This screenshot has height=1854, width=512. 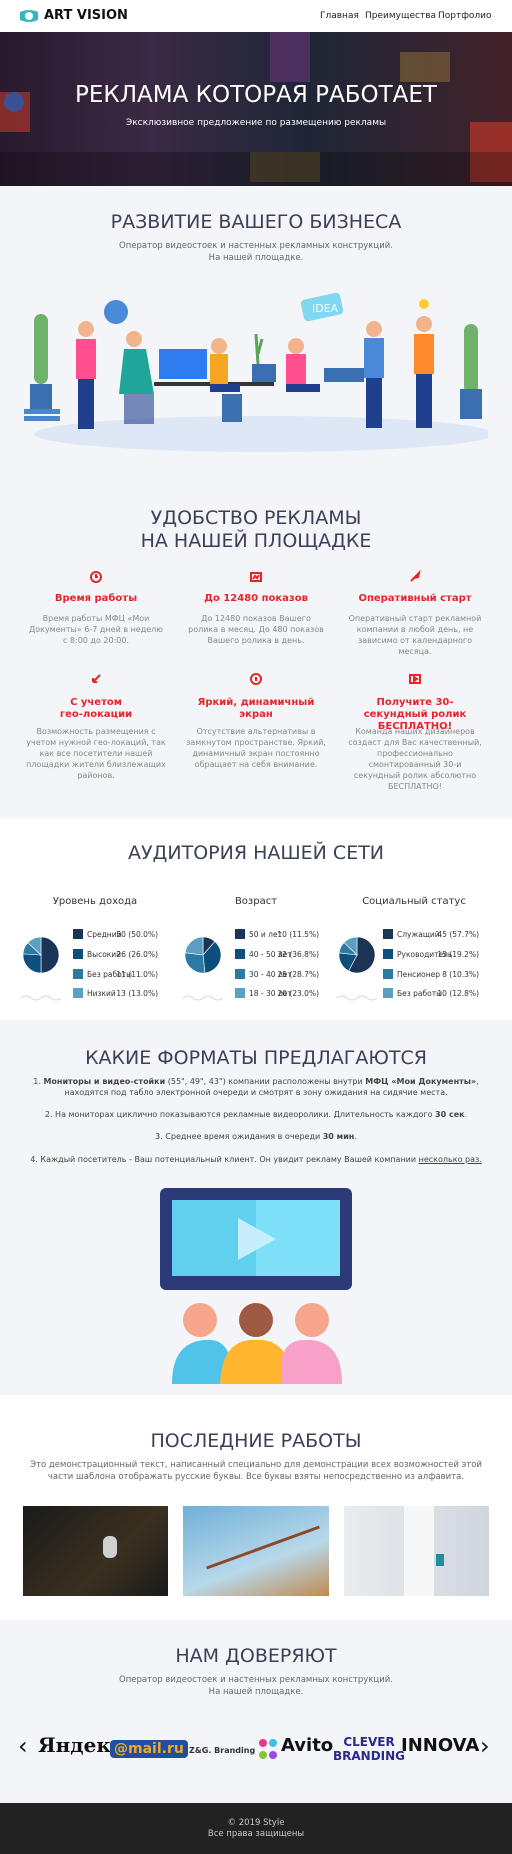 I want to click on feature-title: Оперативный старт, so click(x=415, y=598).